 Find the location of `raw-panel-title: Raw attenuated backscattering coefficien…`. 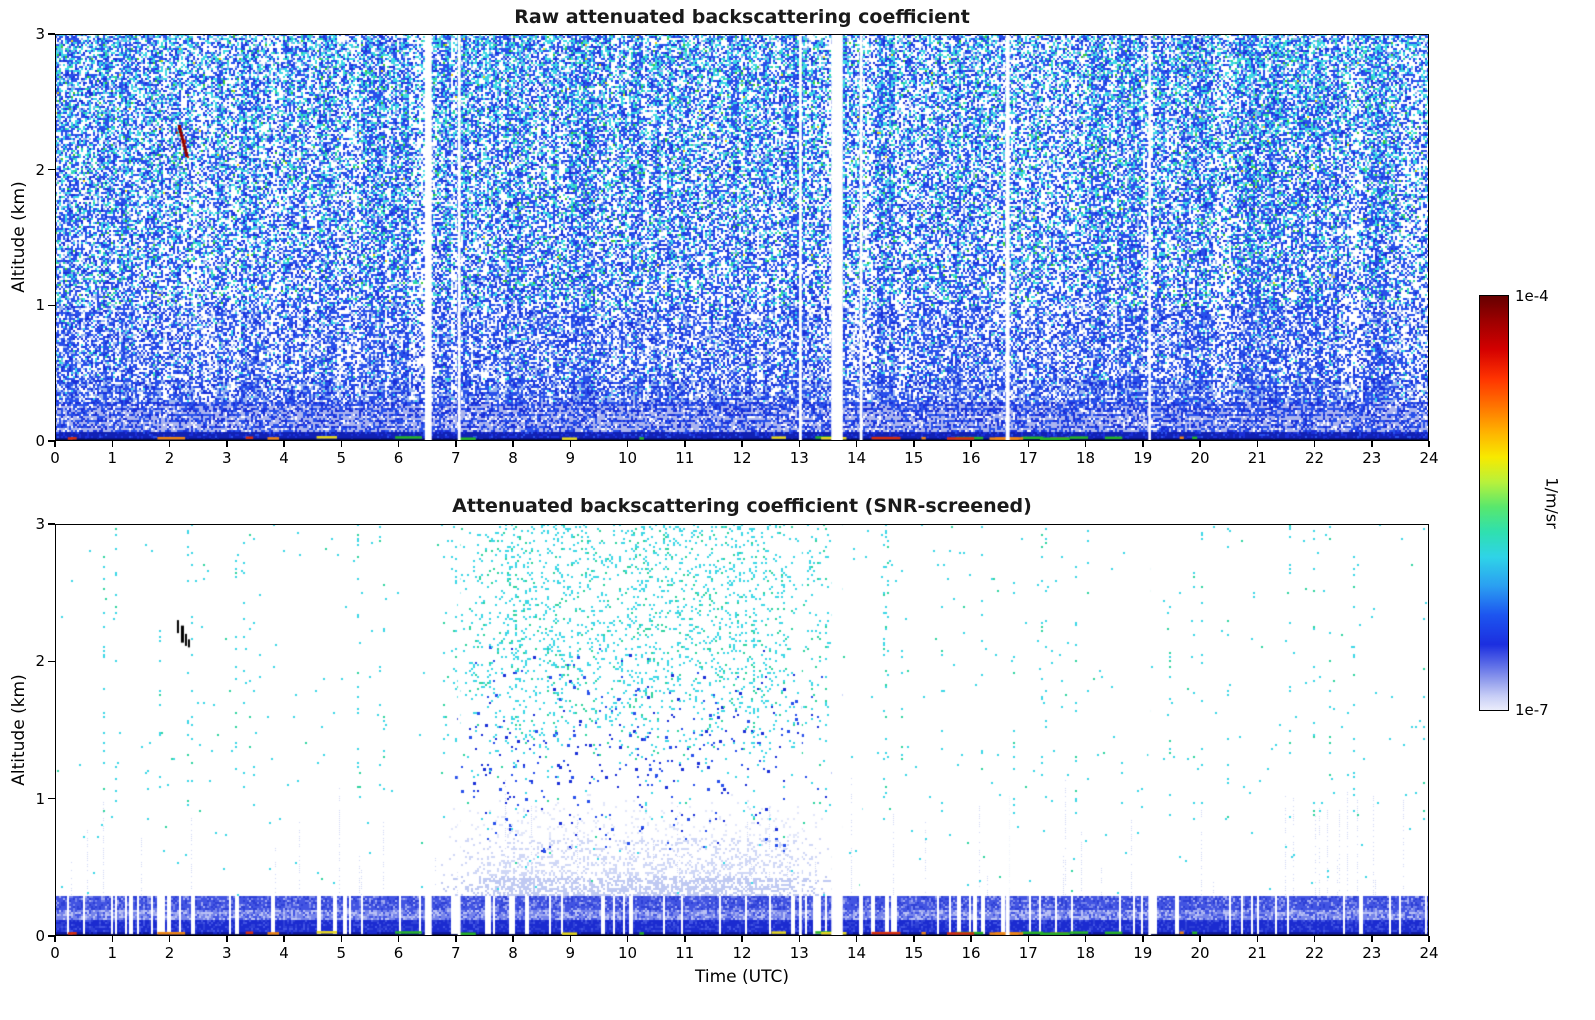

raw-panel-title: Raw attenuated backscattering coefficien… is located at coordinates (742, 17).